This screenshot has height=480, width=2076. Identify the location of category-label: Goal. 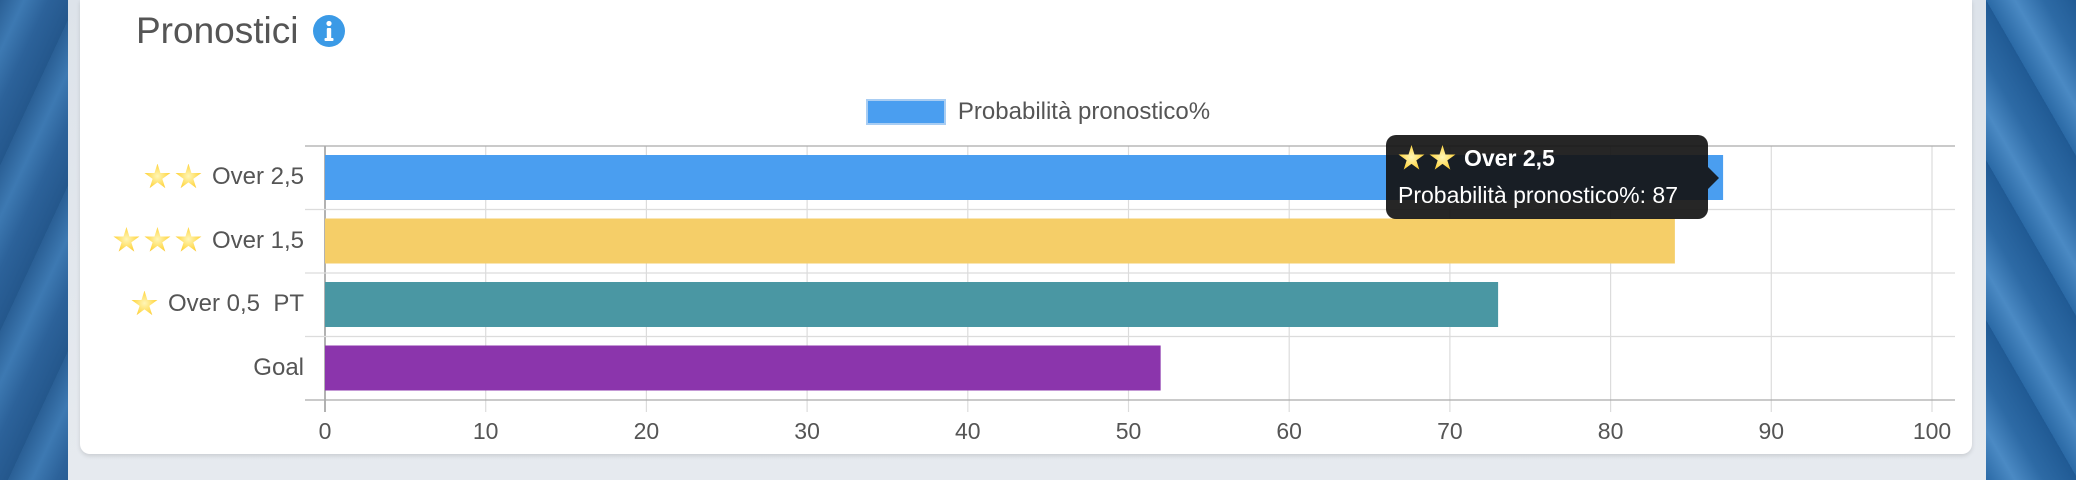
(278, 367).